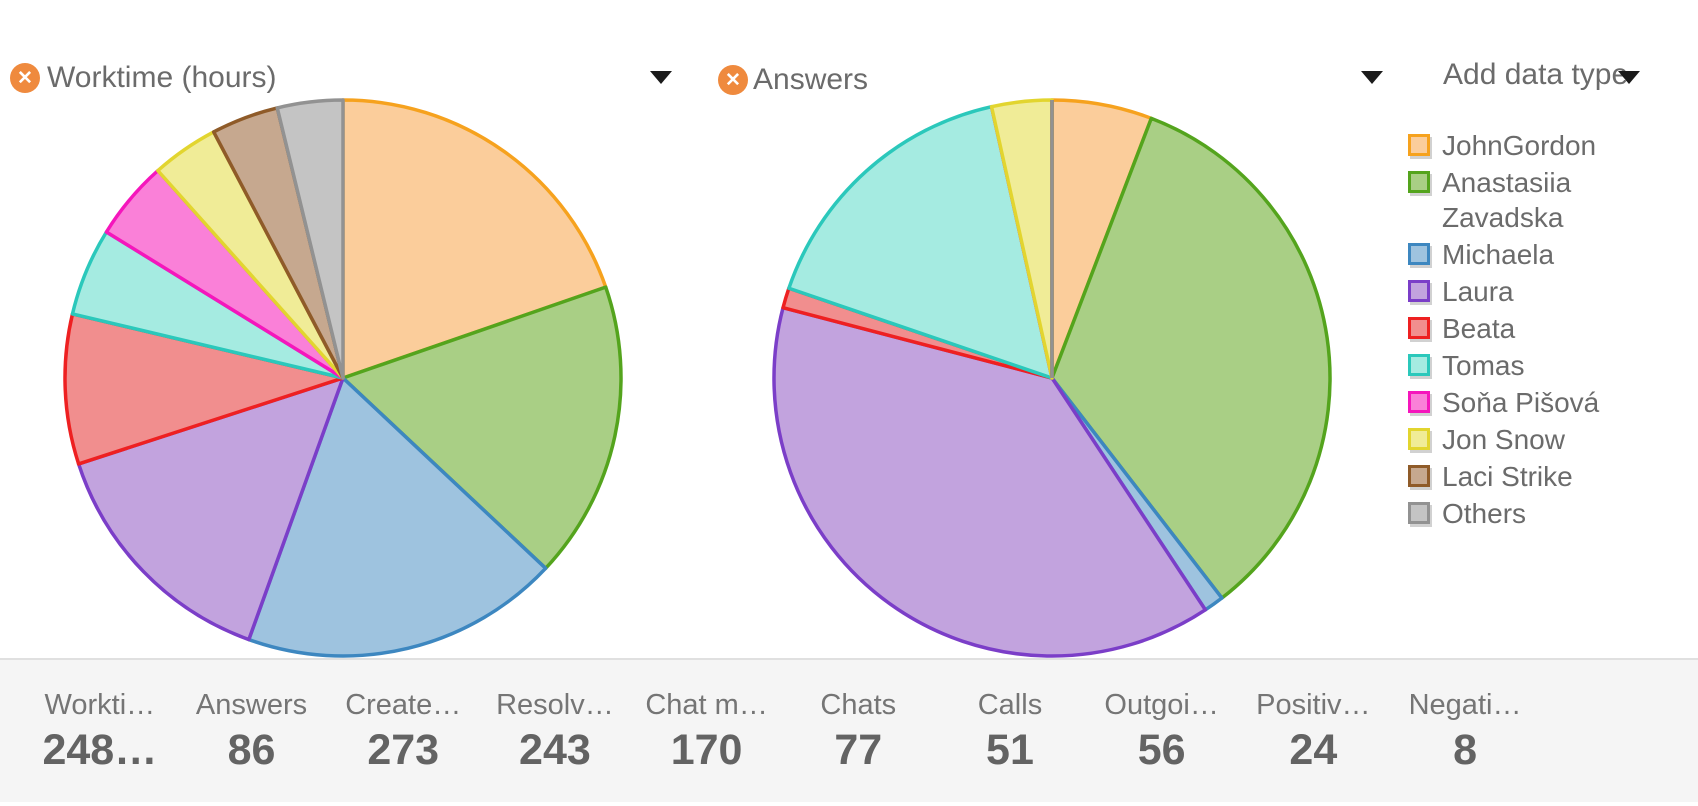 The height and width of the screenshot is (806, 1698). What do you see at coordinates (1465, 731) in the screenshot?
I see `stat-tile-negative: Negati… 8` at bounding box center [1465, 731].